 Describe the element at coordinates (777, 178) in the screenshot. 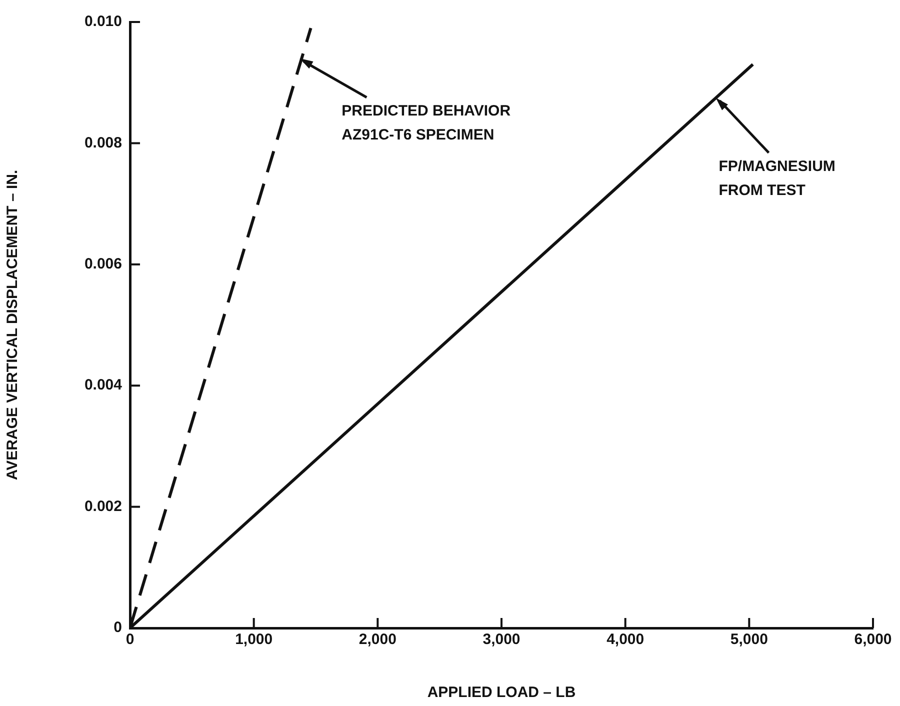

I see `annotation: FP/MAGNESIUM FROM TEST` at that location.